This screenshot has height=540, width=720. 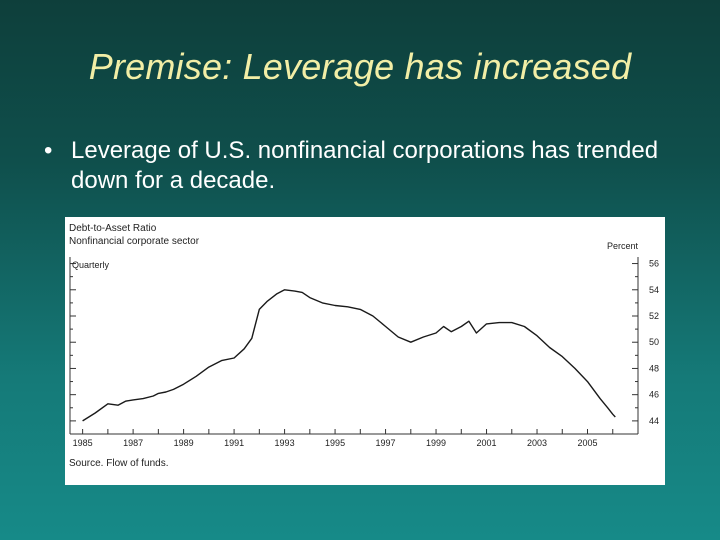 What do you see at coordinates (285, 443) in the screenshot?
I see `x-tick-label: 1993` at bounding box center [285, 443].